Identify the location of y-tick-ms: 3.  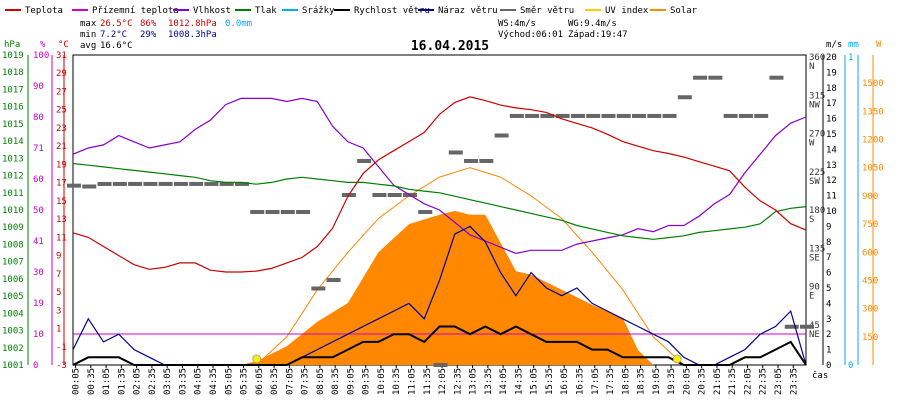
(828, 320).